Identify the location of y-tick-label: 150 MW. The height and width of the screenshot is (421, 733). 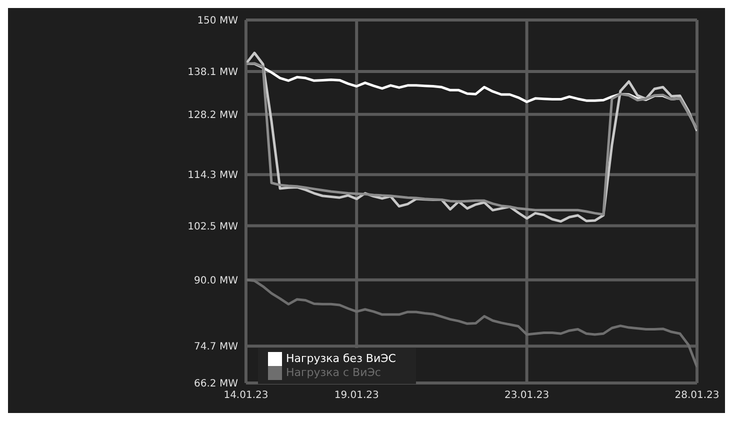
(217, 21).